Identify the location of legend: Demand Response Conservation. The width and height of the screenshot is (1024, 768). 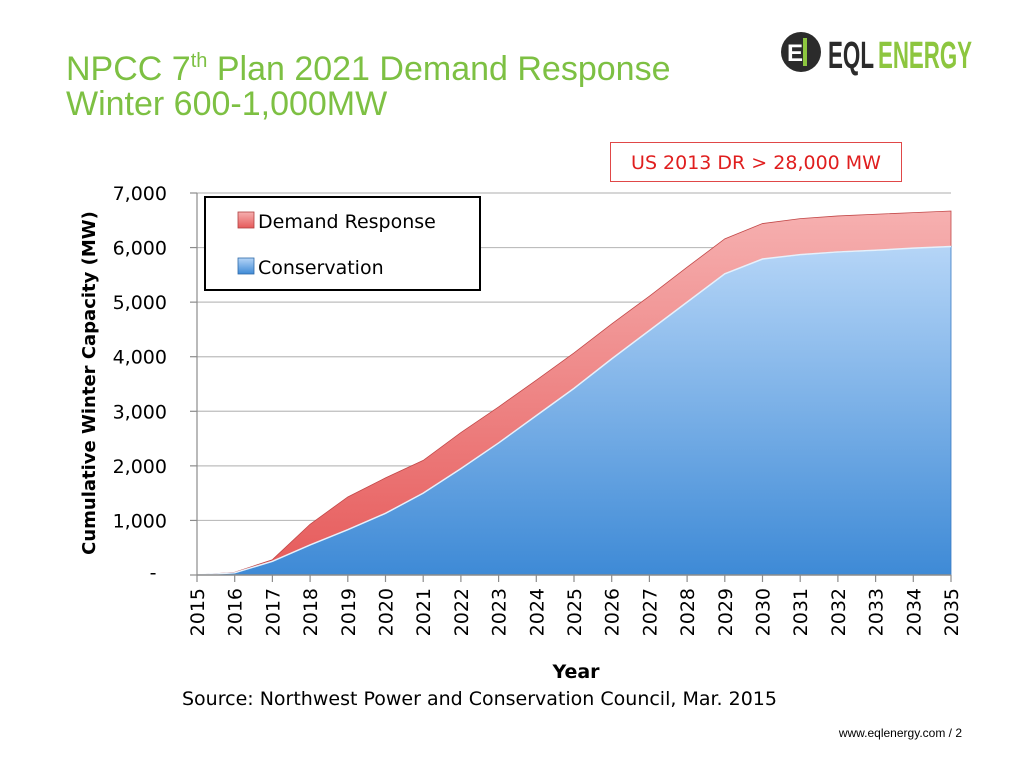
(342, 243).